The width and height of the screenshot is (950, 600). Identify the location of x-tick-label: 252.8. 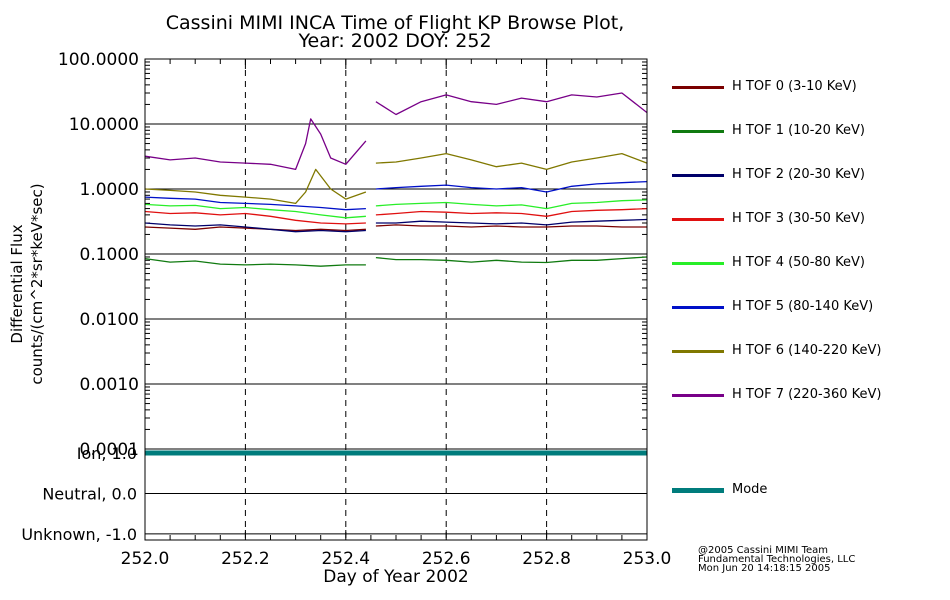
(546, 559).